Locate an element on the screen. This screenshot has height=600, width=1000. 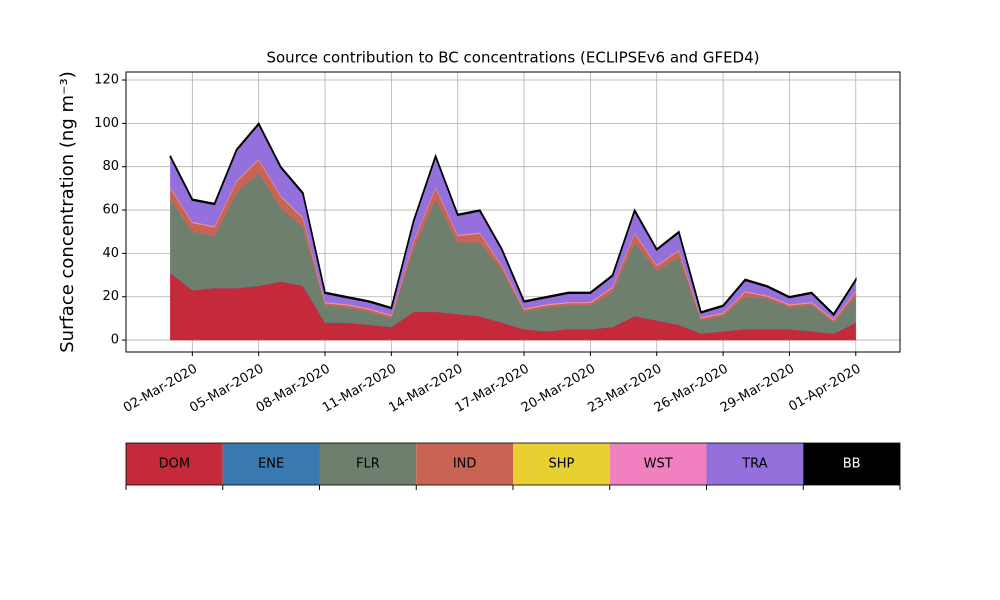
legend-label: SHP is located at coordinates (561, 464).